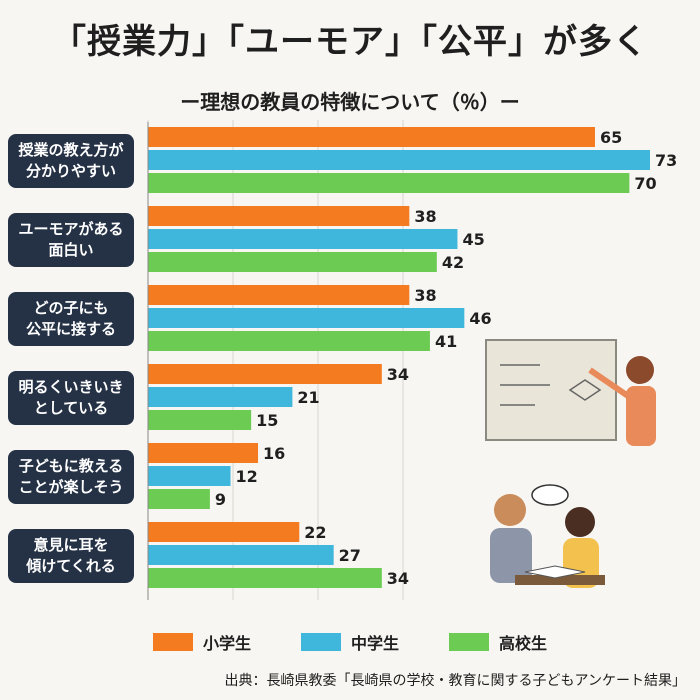  I want to click on source-note: 出典：長崎県教委「長崎県の学校・教育に関する子どもアンケート結果」, so click(455, 681).